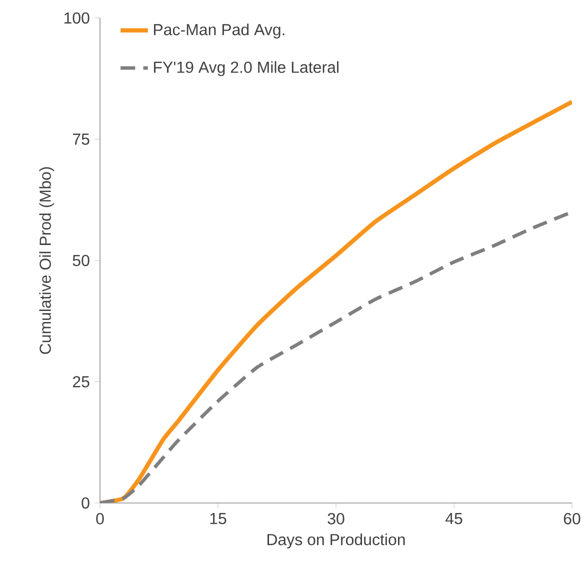  Describe the element at coordinates (77, 18) in the screenshot. I see `y-tick-label: 100` at that location.